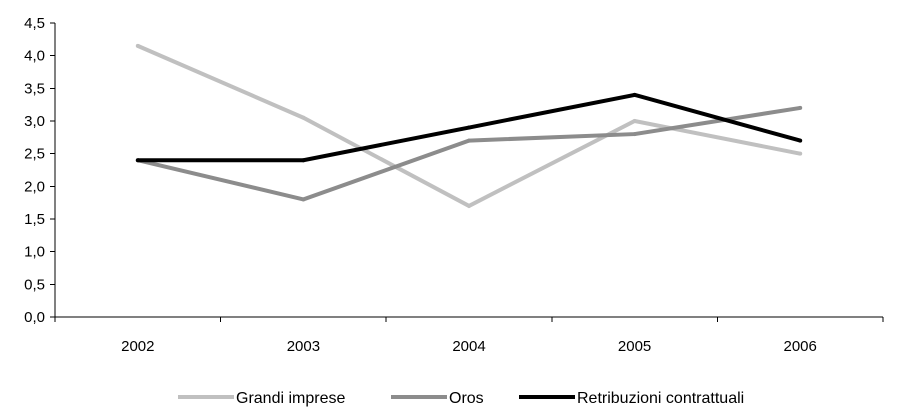 The height and width of the screenshot is (407, 898). I want to click on x-tick-label: 2005, so click(634, 346).